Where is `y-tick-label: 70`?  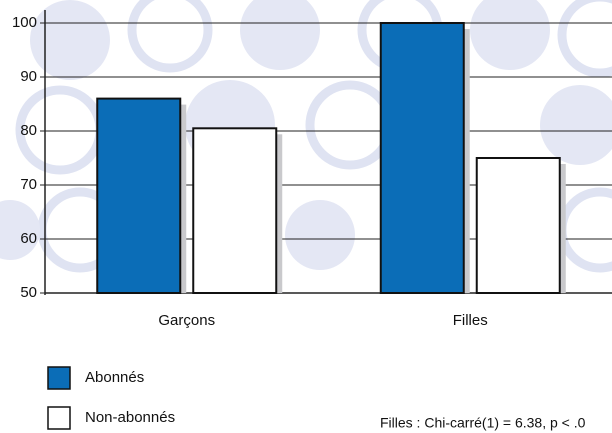
y-tick-label: 70 is located at coordinates (28, 184).